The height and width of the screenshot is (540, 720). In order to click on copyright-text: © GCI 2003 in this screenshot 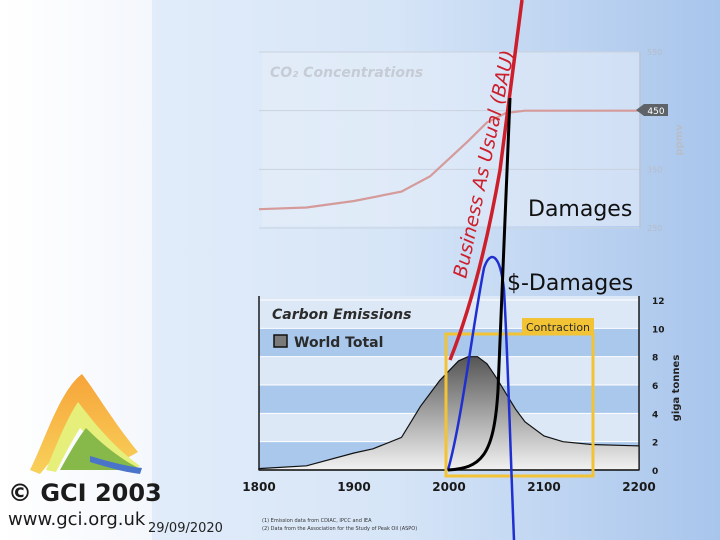, I will do `click(85, 493)`.